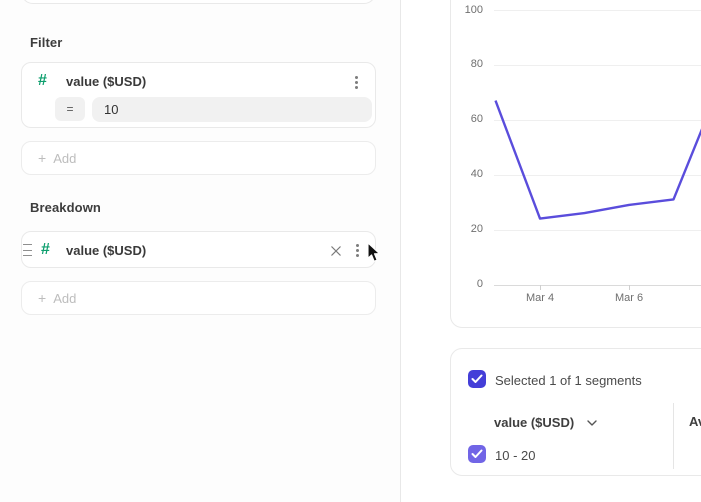 This screenshot has height=502, width=701. I want to click on y-axis-tick-label: 0, so click(479, 284).